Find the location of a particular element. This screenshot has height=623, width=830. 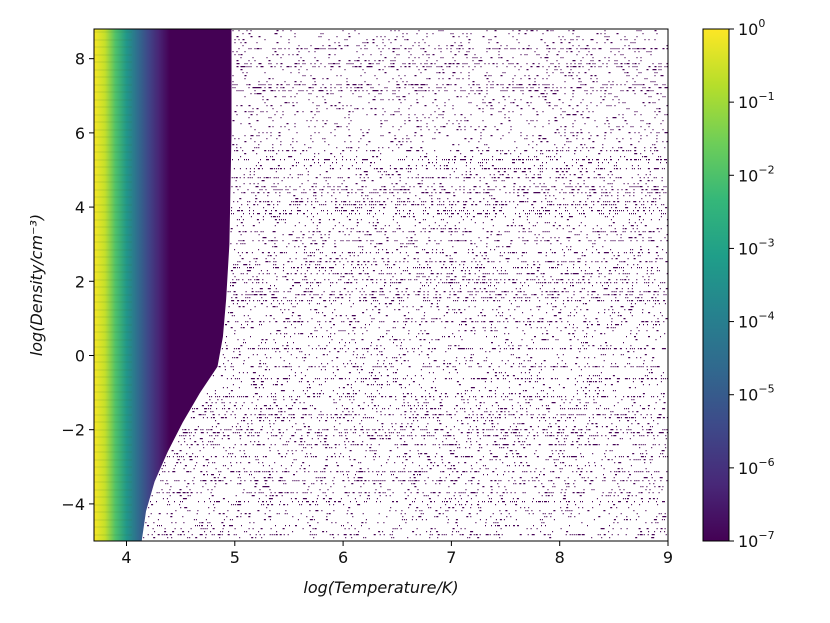

heatmap-valid-region is located at coordinates (163, 285).